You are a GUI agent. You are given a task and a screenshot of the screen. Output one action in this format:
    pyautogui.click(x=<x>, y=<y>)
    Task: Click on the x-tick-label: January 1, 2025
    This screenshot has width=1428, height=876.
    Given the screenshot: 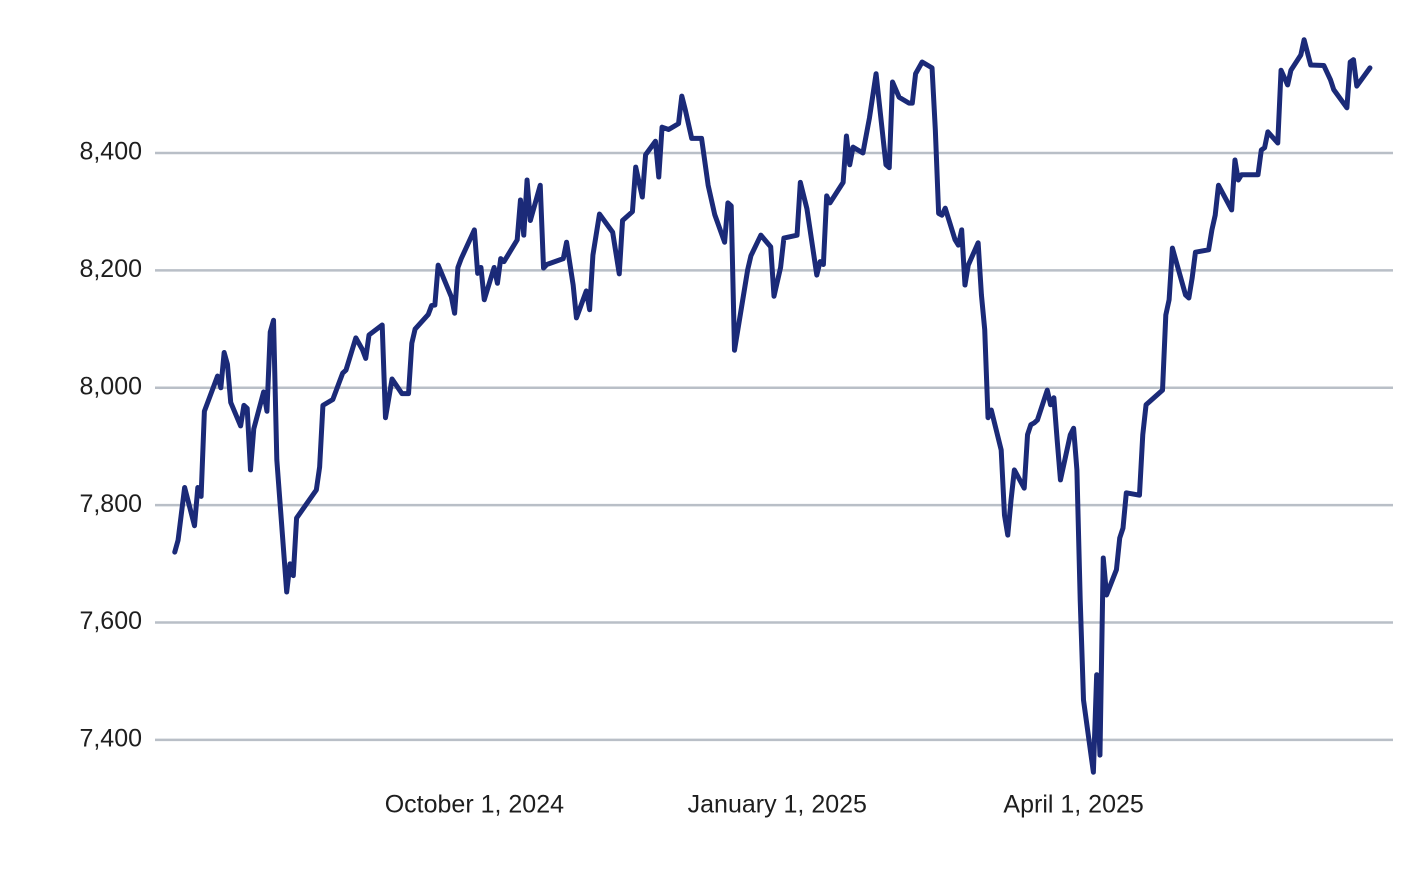 What is the action you would take?
    pyautogui.click(x=777, y=805)
    